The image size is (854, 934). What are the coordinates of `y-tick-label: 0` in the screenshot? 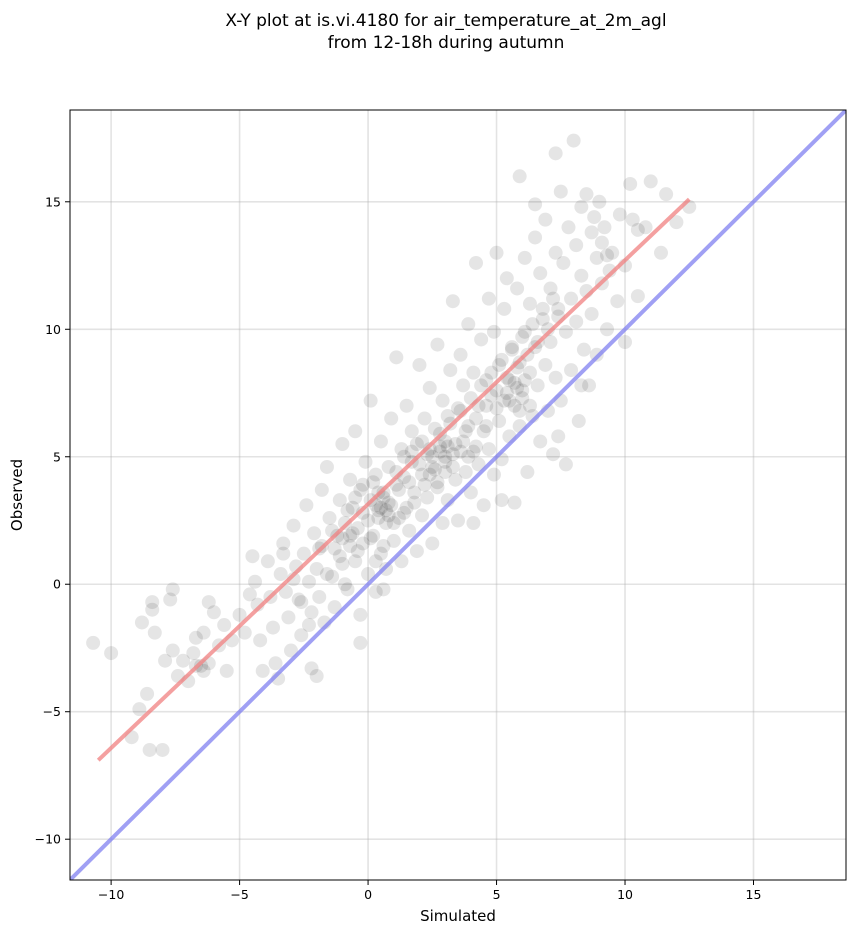 It's located at (57, 584).